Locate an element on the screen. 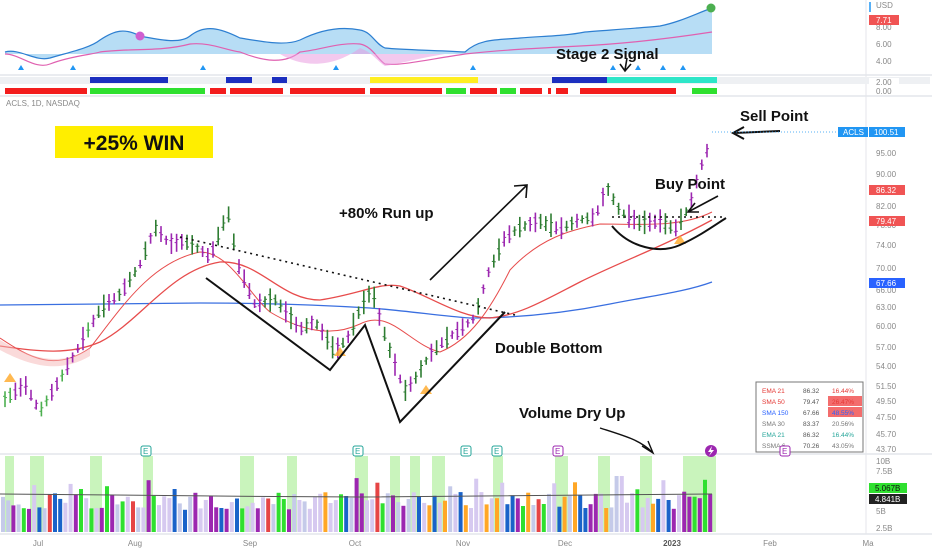  price-badge-sma50-text: 79.47 is located at coordinates (886, 221).